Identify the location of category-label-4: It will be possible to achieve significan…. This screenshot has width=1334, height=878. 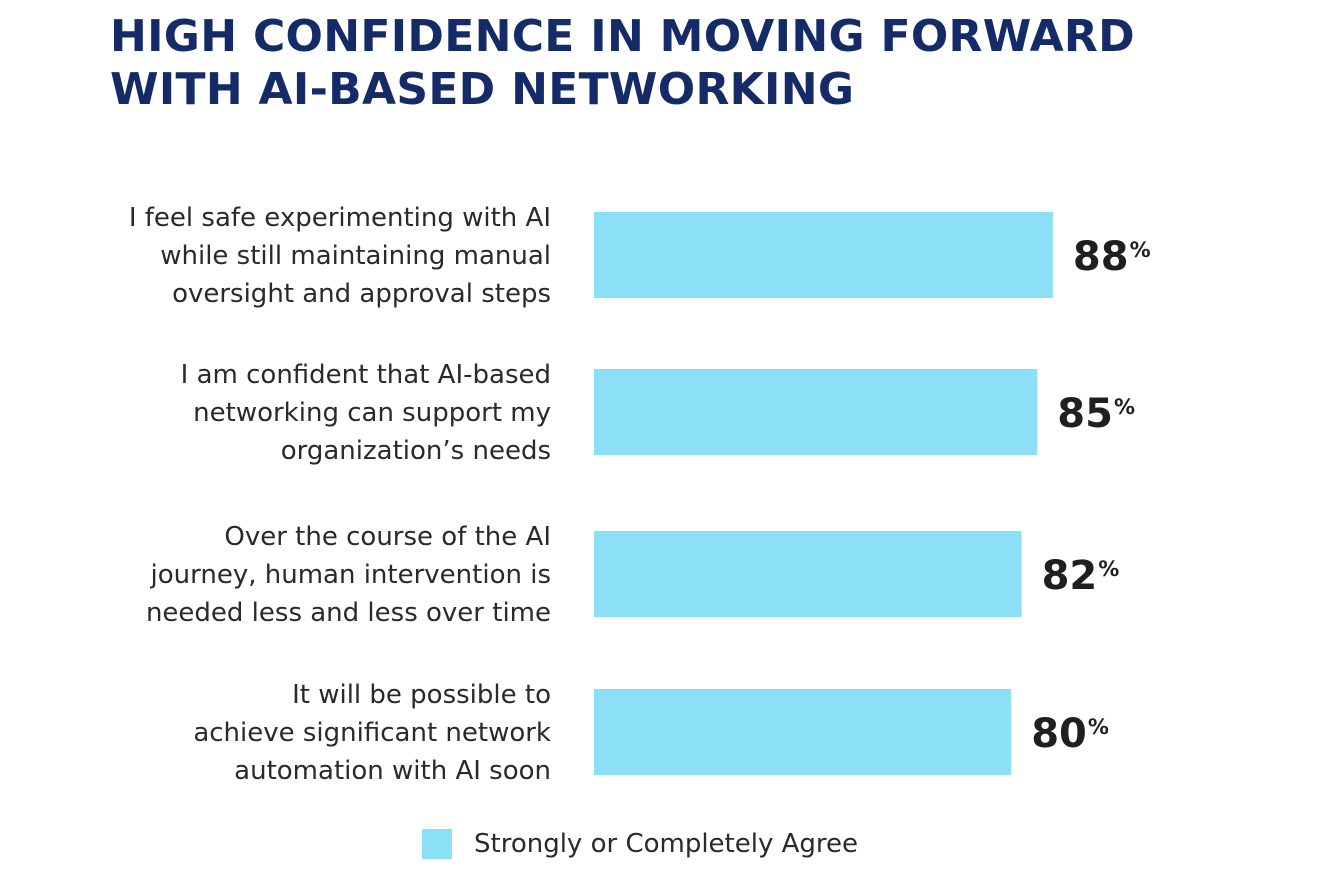
(372, 733).